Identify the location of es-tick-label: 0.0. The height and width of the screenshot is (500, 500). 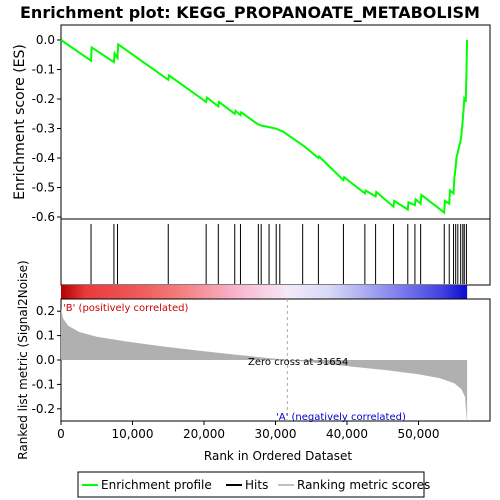
(45, 40).